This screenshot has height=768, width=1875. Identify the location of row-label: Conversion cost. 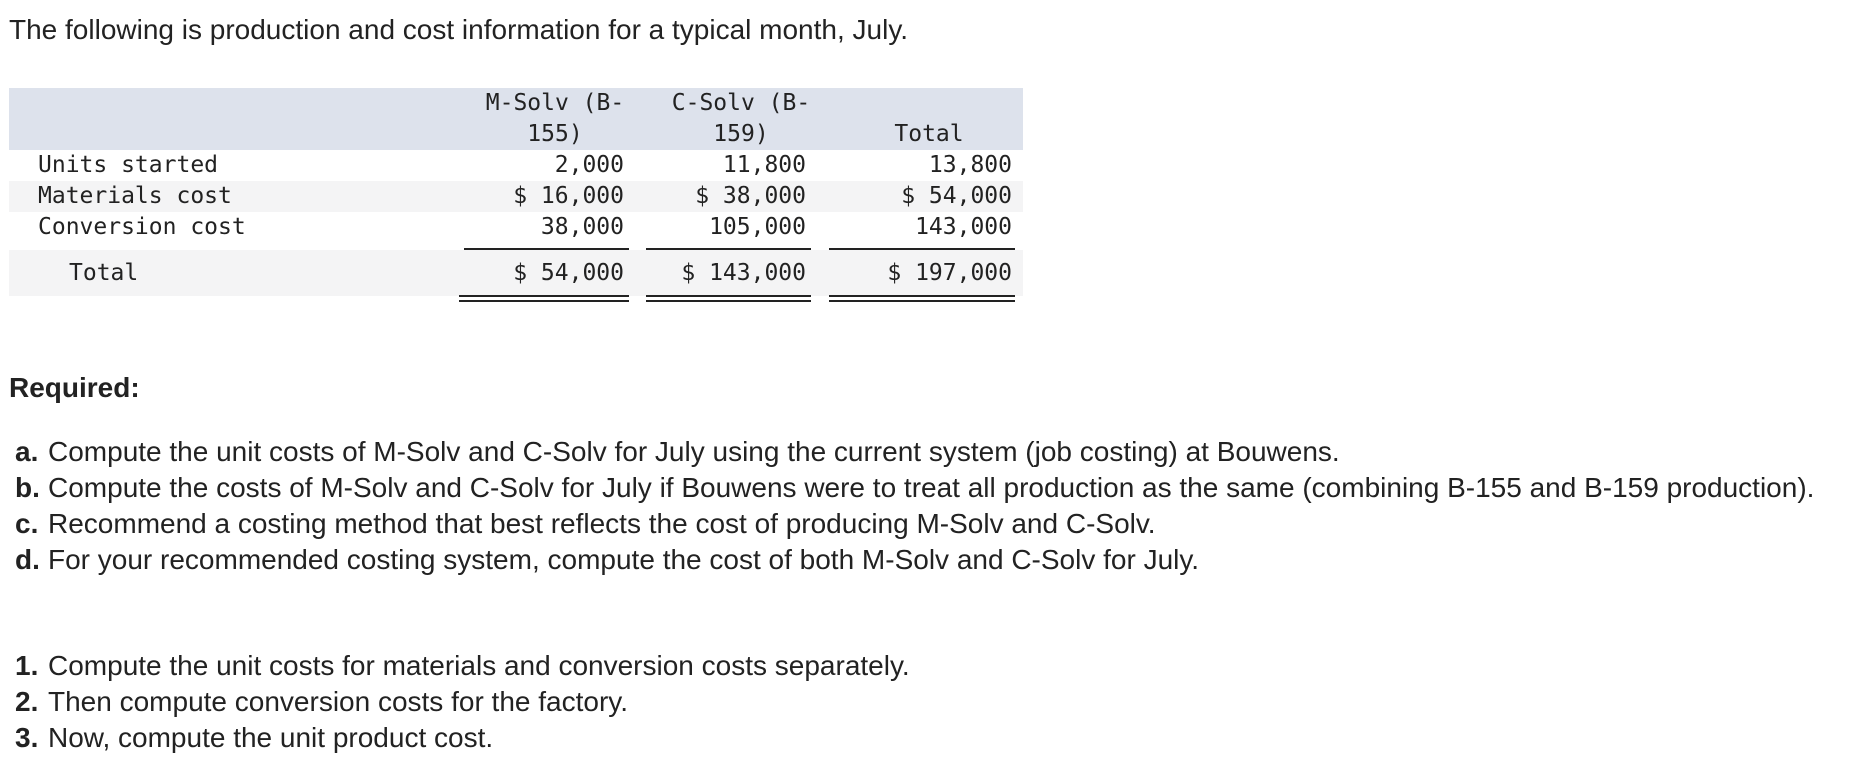
(142, 227).